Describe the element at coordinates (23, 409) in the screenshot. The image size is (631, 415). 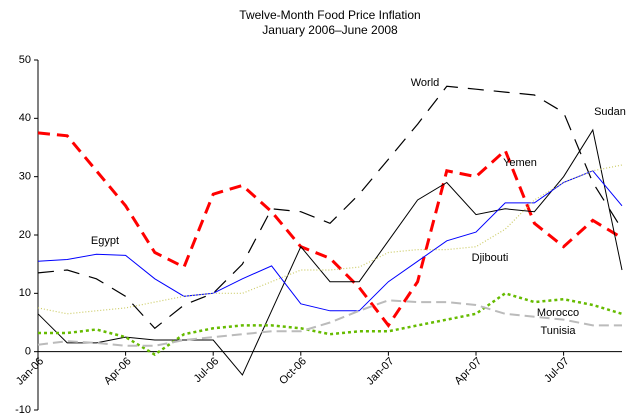
I see `y-tick-label: -10` at that location.